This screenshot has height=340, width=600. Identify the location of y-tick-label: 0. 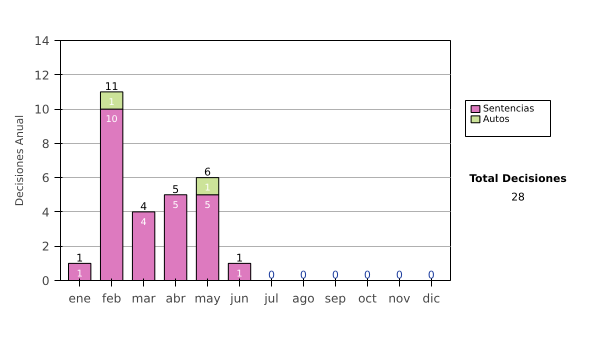
(46, 281).